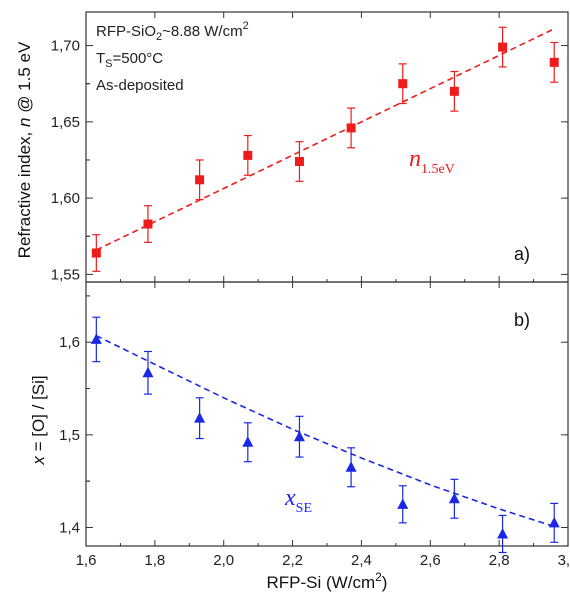  Describe the element at coordinates (154, 560) in the screenshot. I see `x-tick-label: 1,8` at that location.